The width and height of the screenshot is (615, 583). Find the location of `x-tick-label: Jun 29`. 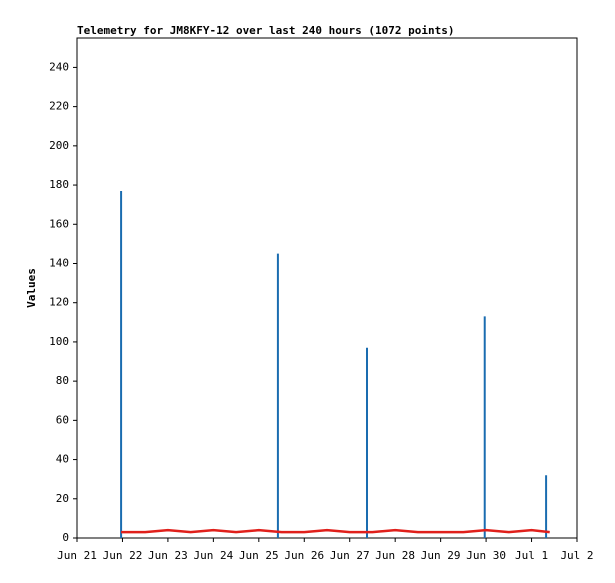

x-tick-label: Jun 29 is located at coordinates (441, 555).